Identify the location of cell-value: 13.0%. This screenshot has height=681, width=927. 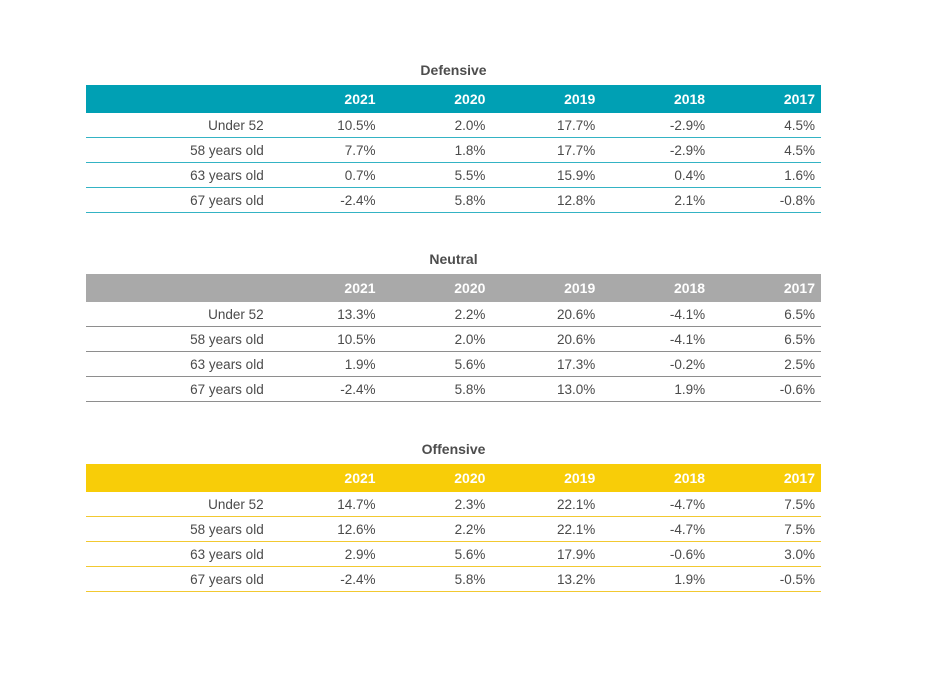
(546, 389).